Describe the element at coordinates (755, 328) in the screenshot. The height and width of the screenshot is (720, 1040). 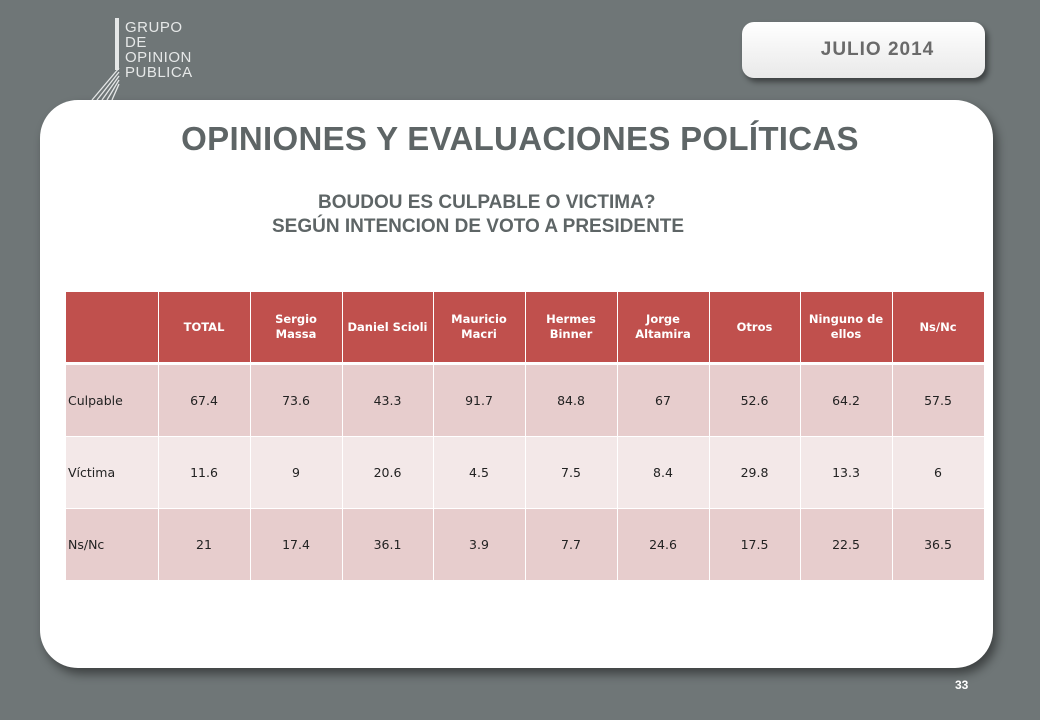
I see `column-header: Otros` at that location.